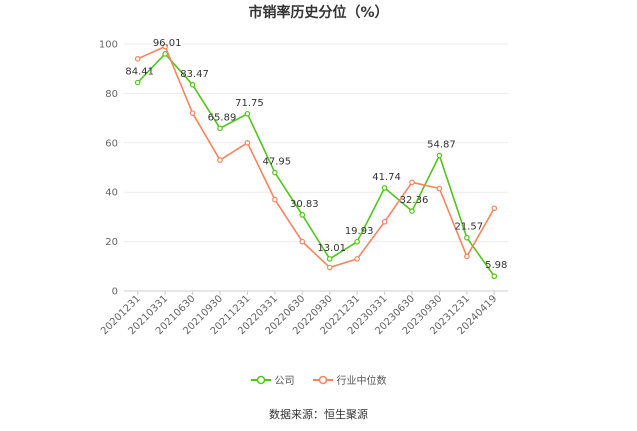  I want to click on data-label: 41.74, so click(386, 177).